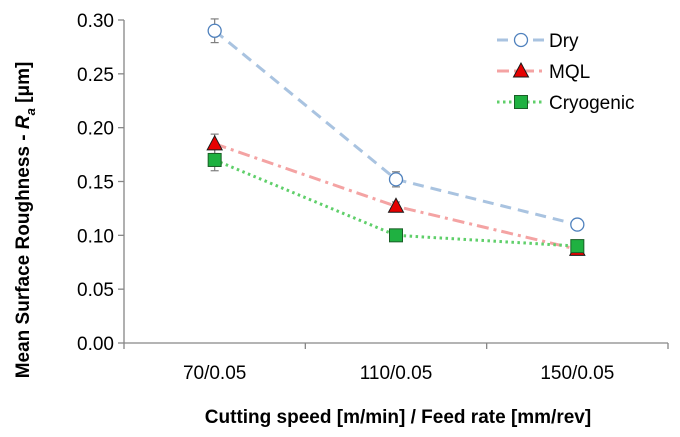  I want to click on legend-marker-cryogenic, so click(521, 102).